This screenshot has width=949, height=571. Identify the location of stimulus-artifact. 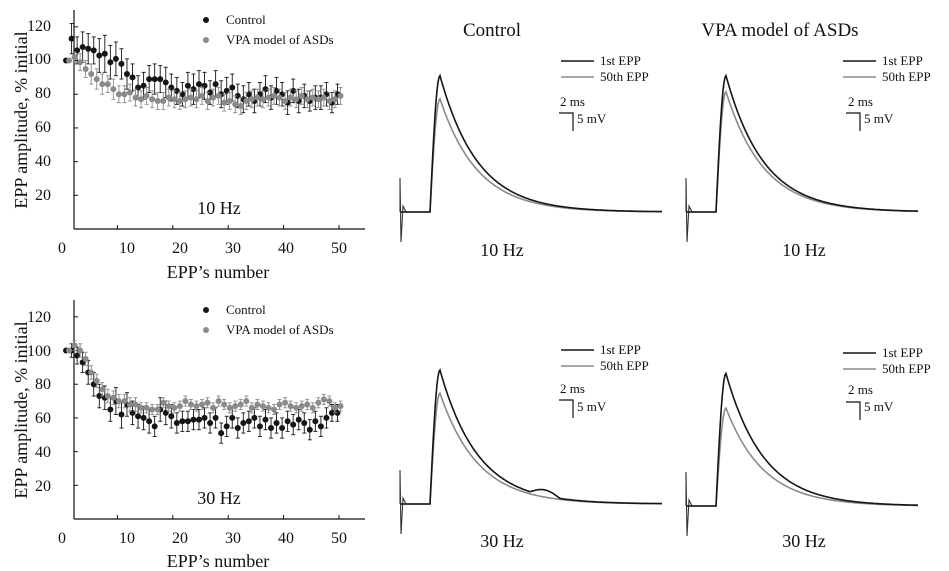
(403, 502).